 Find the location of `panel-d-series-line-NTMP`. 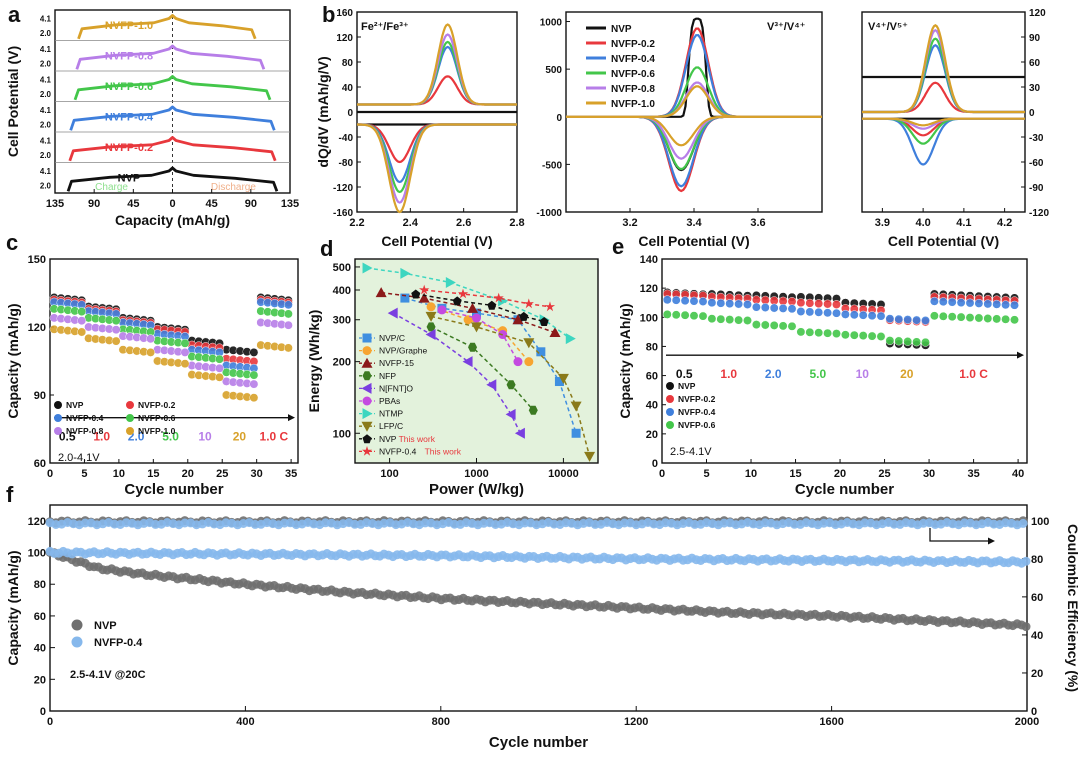

panel-d-series-line-NTMP is located at coordinates (468, 303).